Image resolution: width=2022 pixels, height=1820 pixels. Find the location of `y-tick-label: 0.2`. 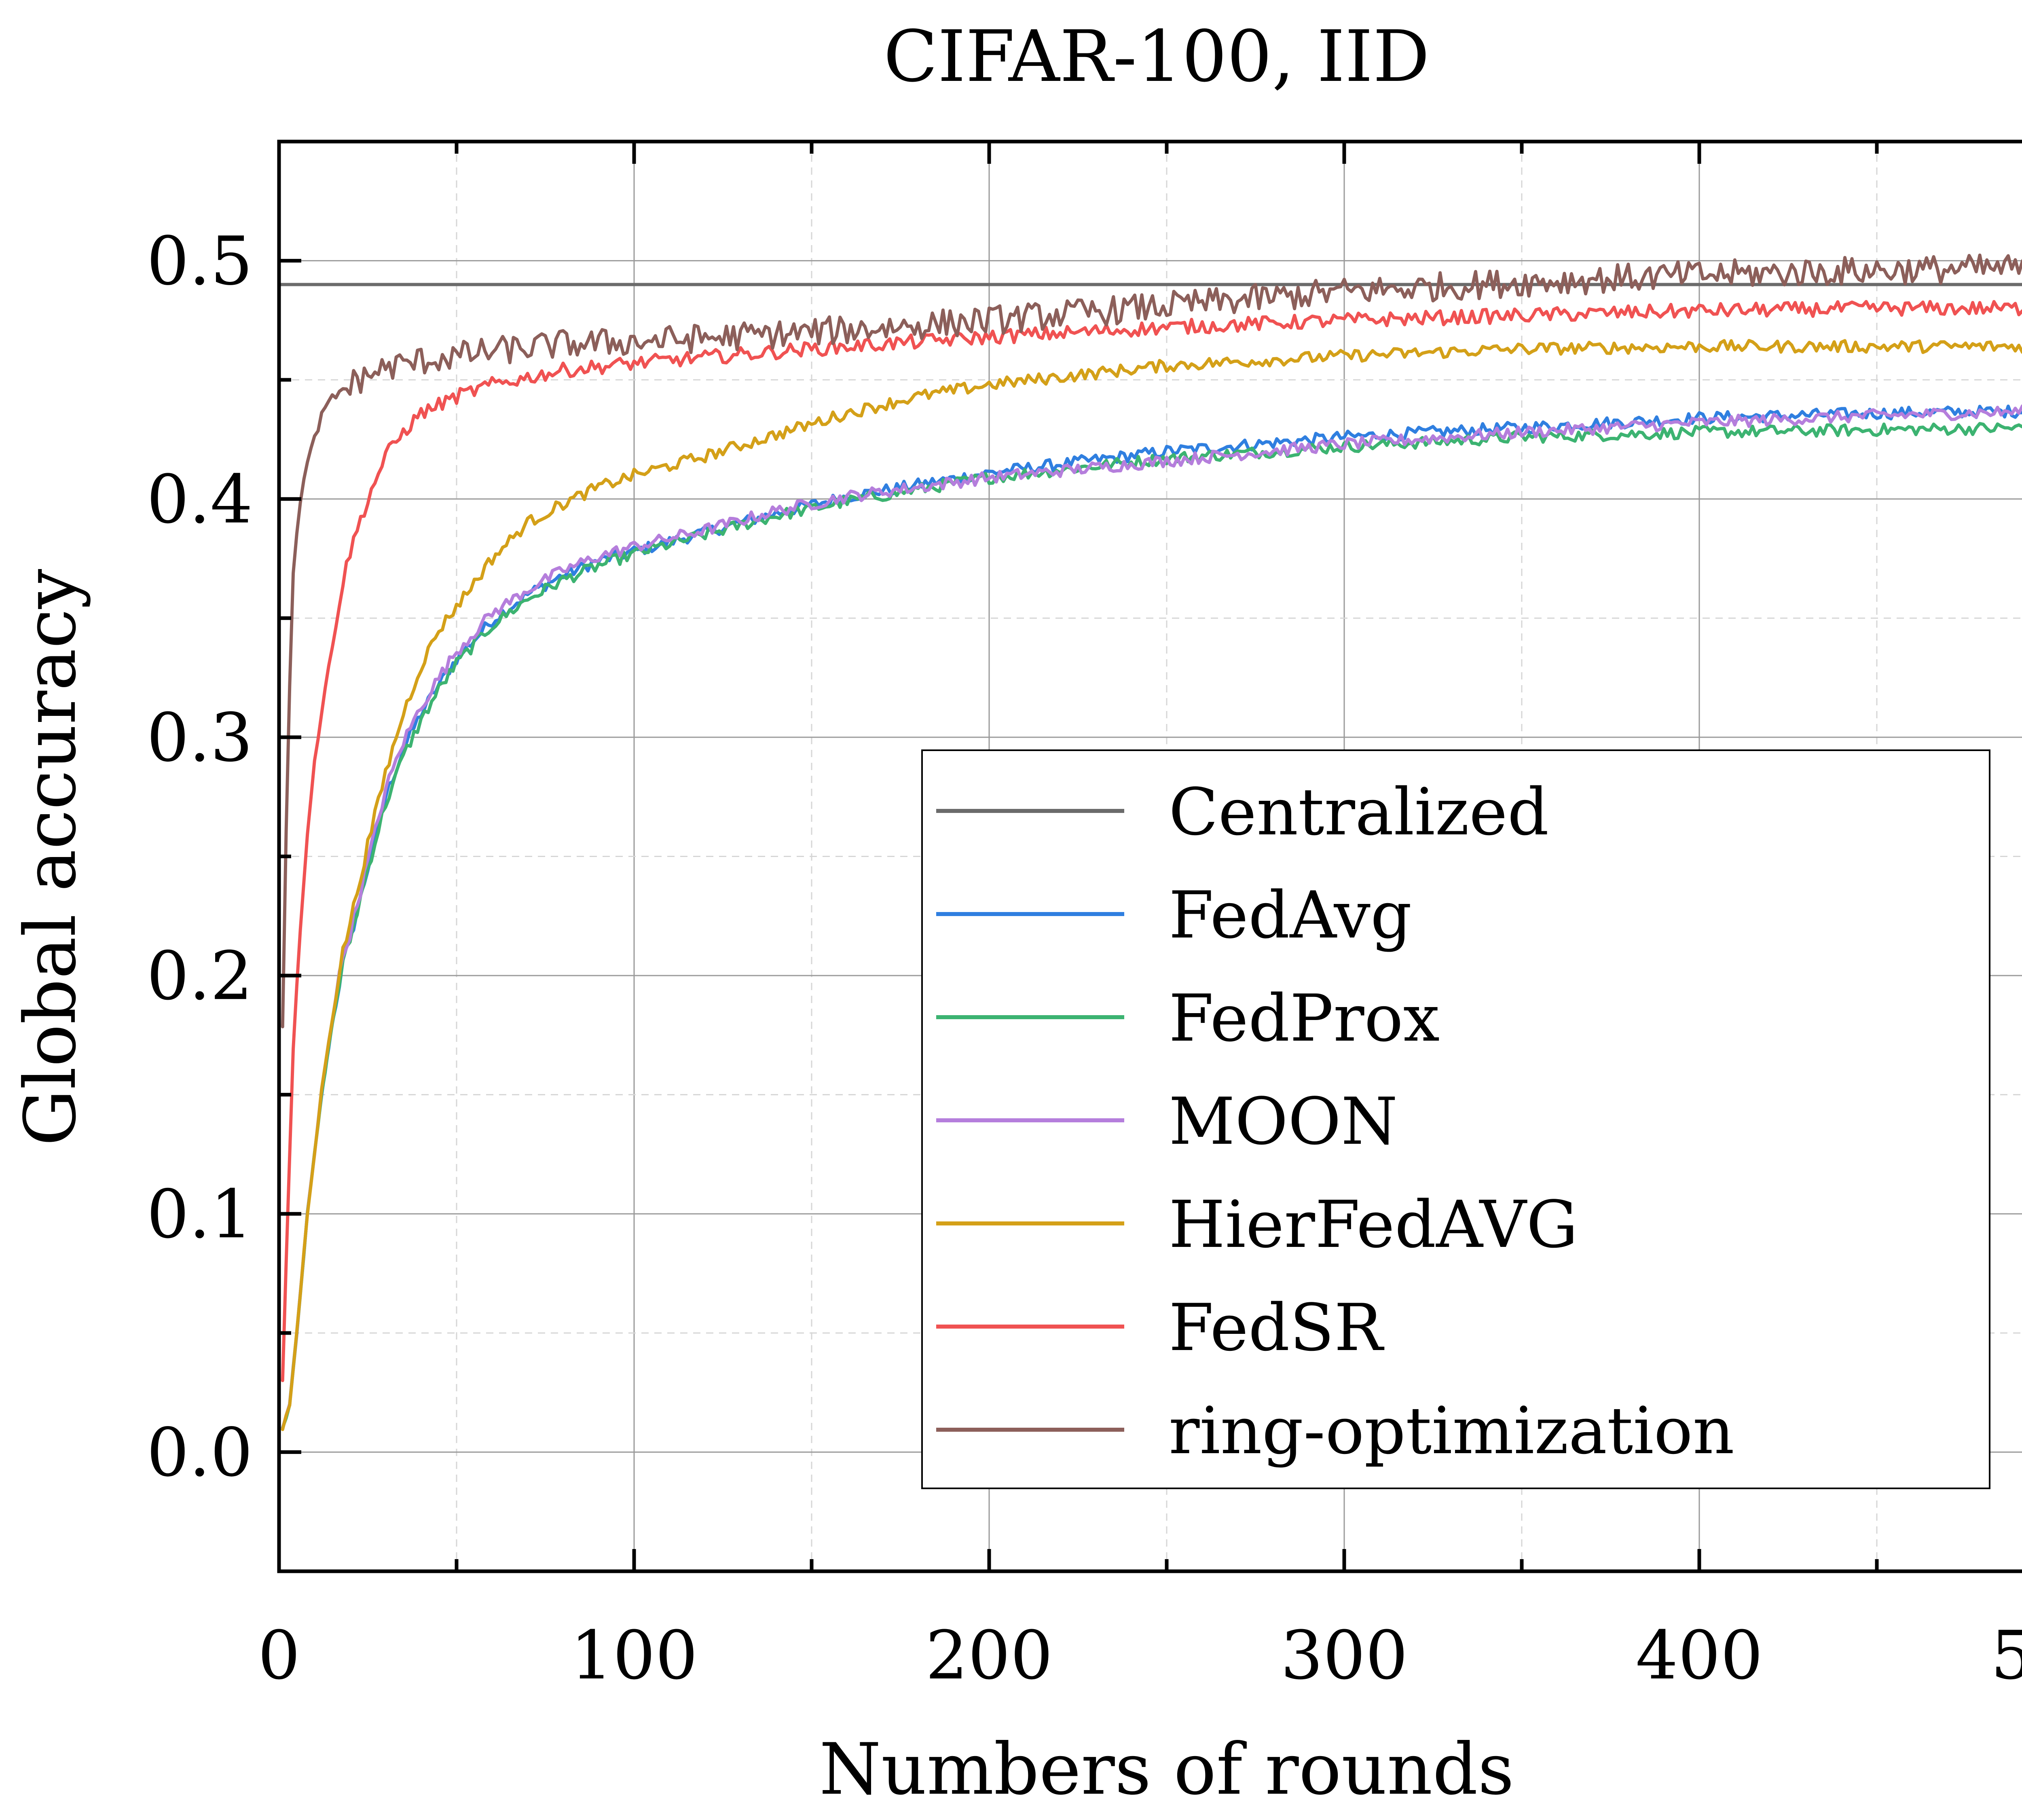

y-tick-label: 0.2 is located at coordinates (200, 976).